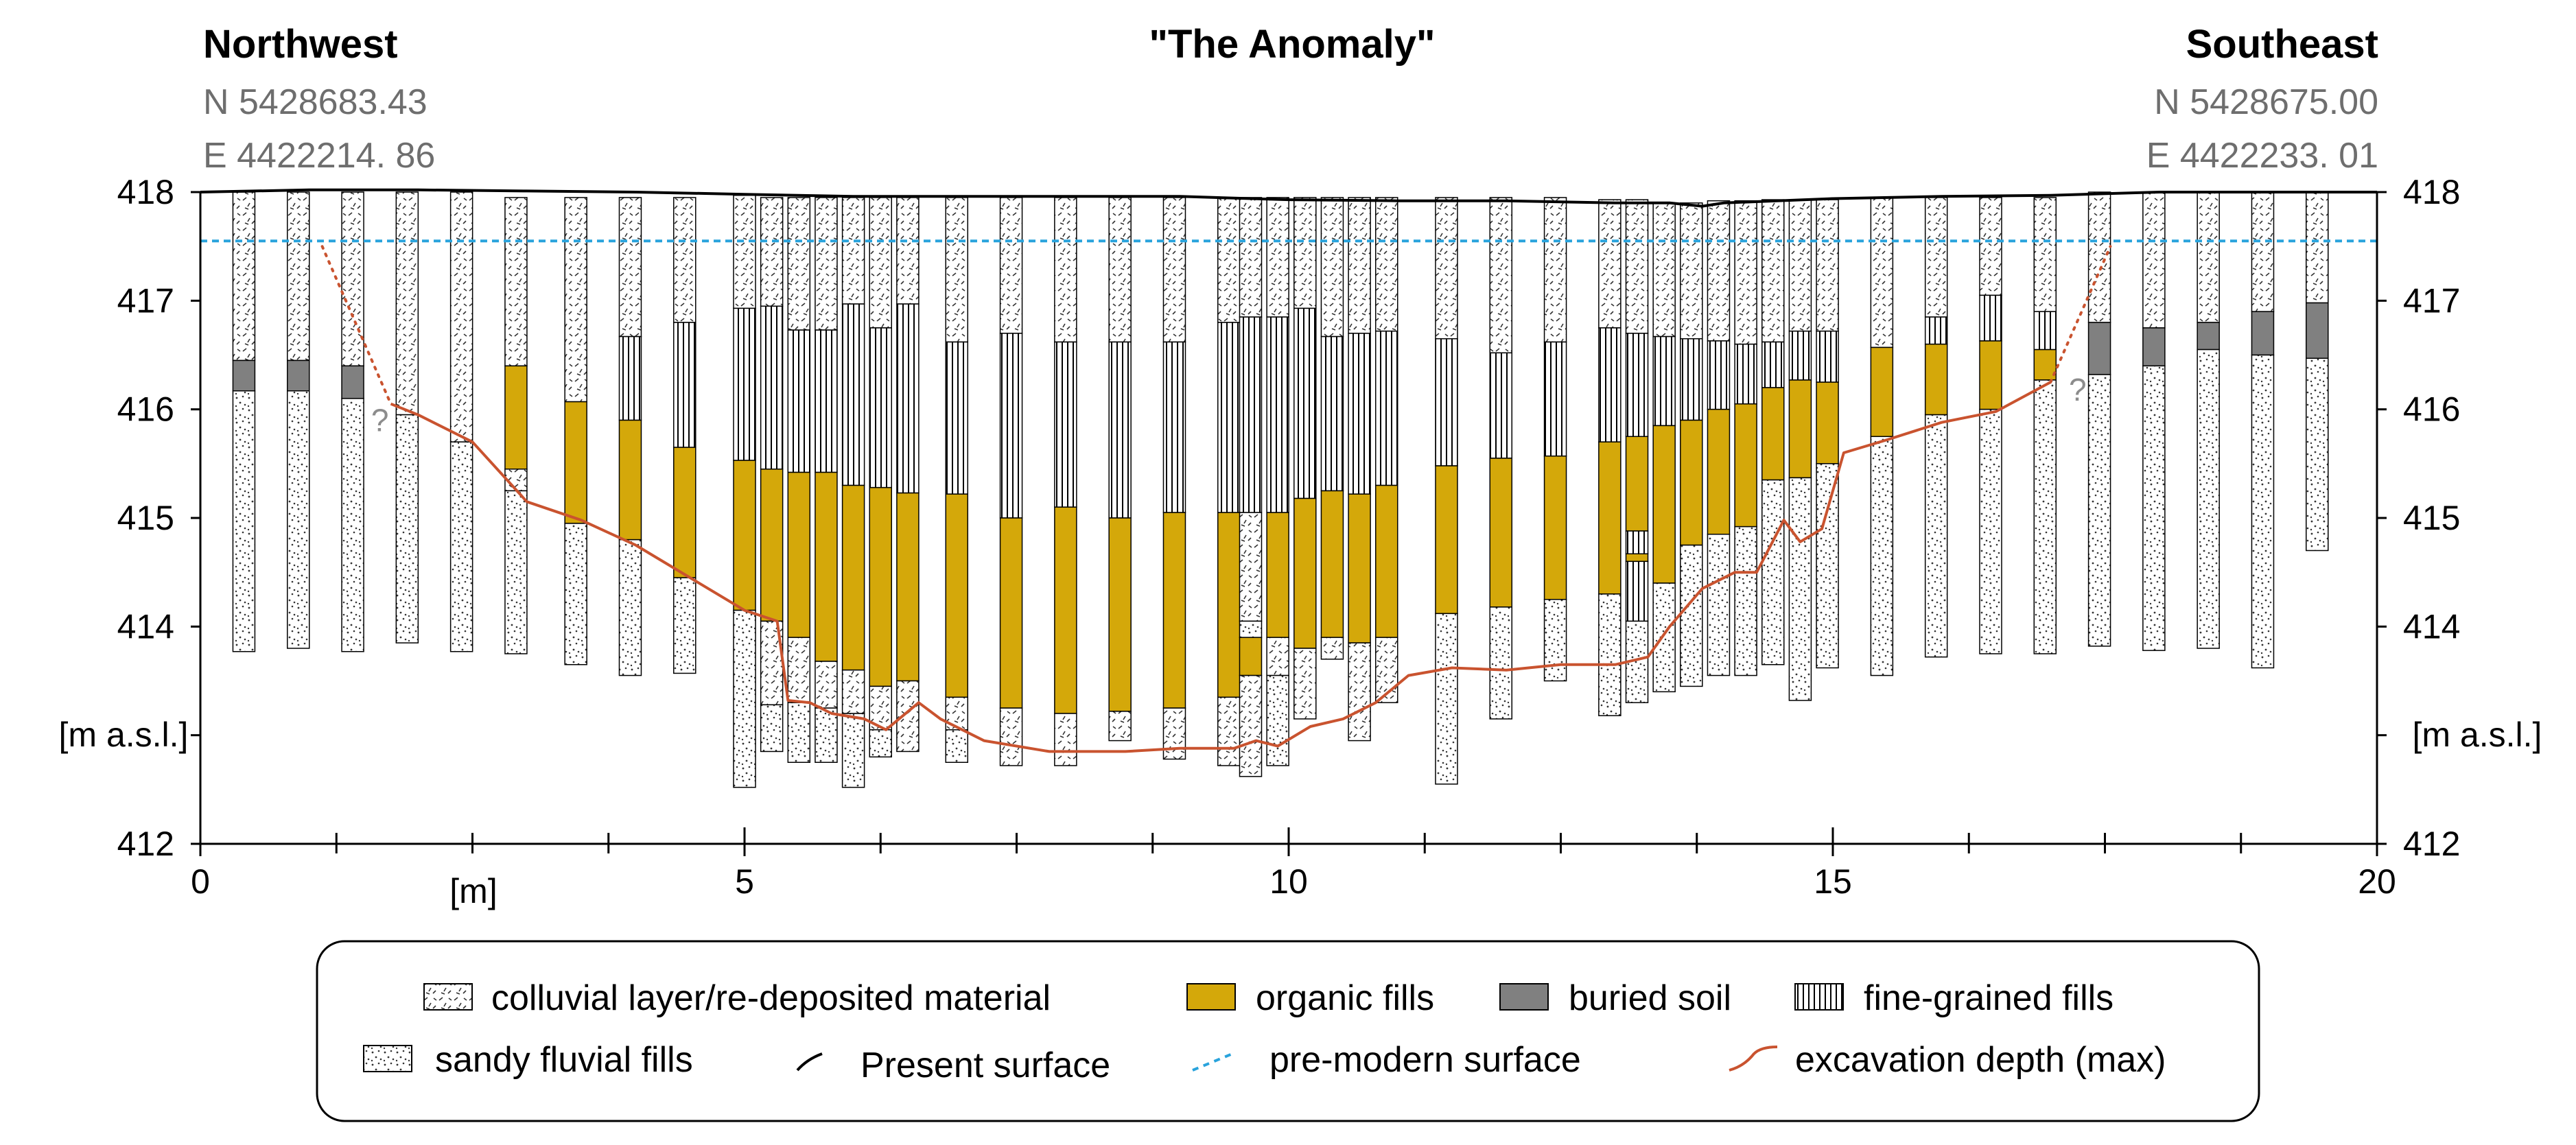 This screenshot has height=1145, width=2576. I want to click on core-26-layer-colluvial, so click(1359, 692).